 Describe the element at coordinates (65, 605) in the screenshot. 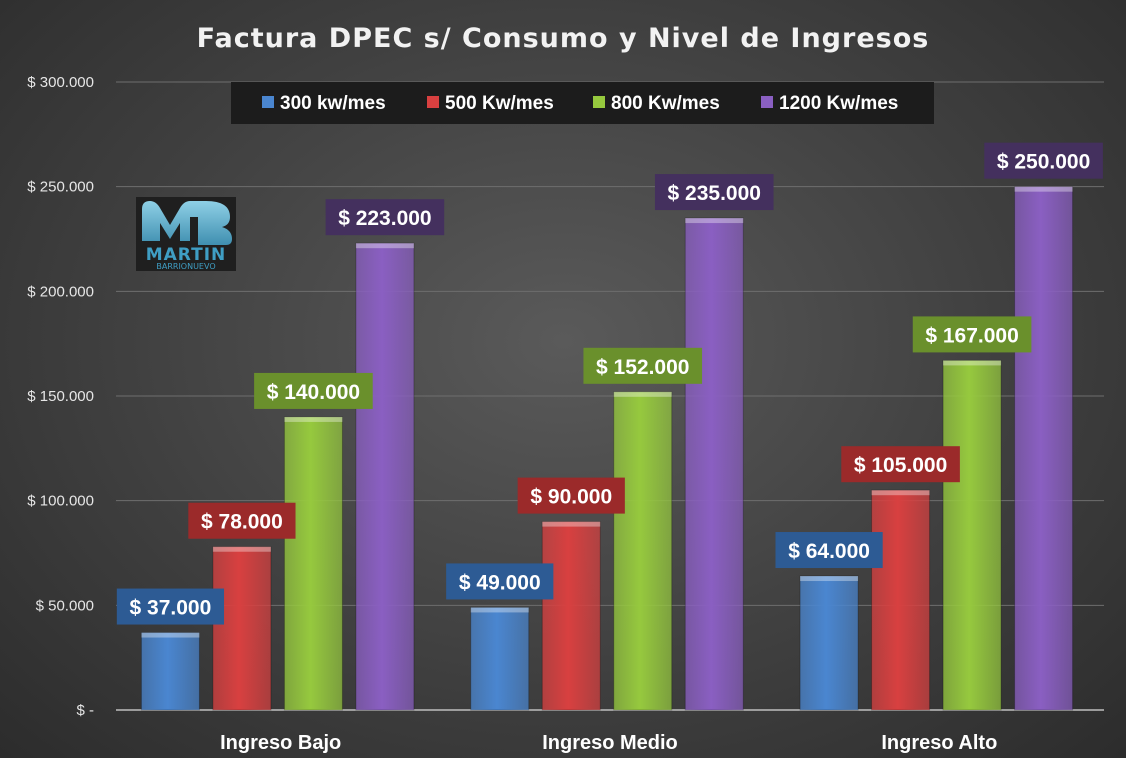

I see `y-tick-label: $ 50.000` at that location.